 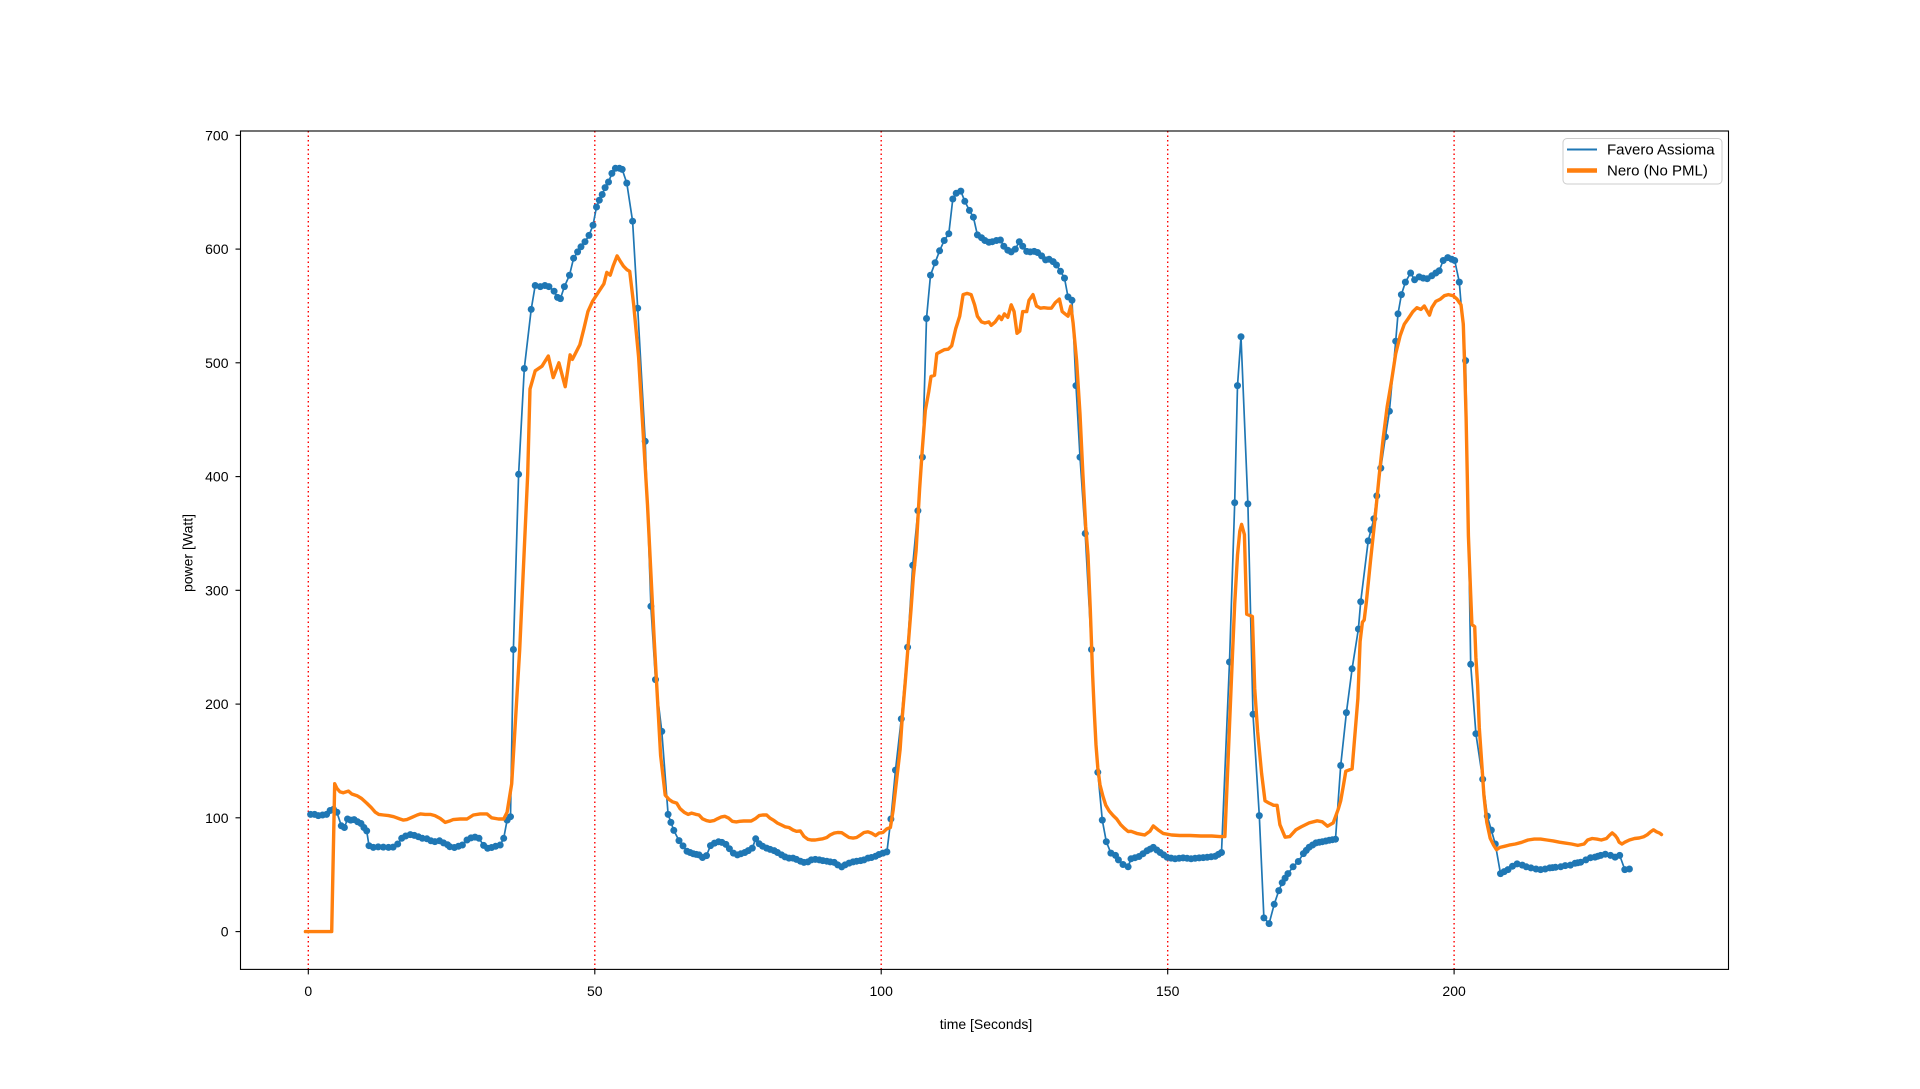 I want to click on svg-text: 600, so click(x=217, y=249).